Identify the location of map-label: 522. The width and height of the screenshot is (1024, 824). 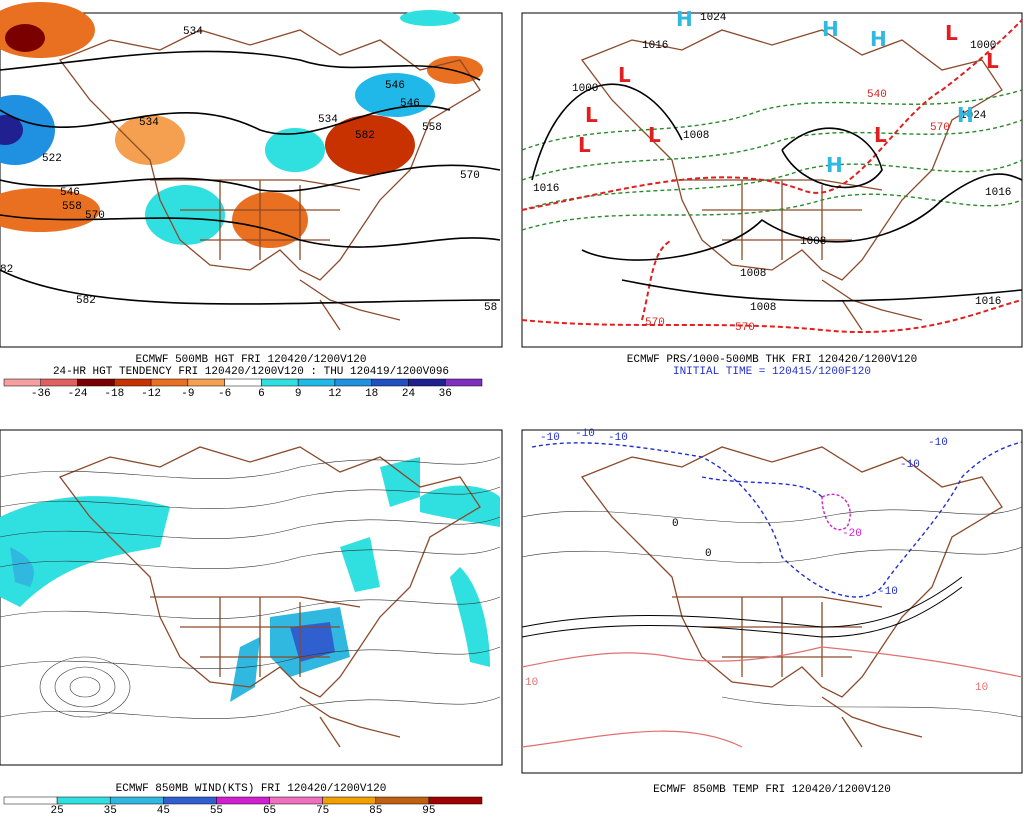
(52, 159).